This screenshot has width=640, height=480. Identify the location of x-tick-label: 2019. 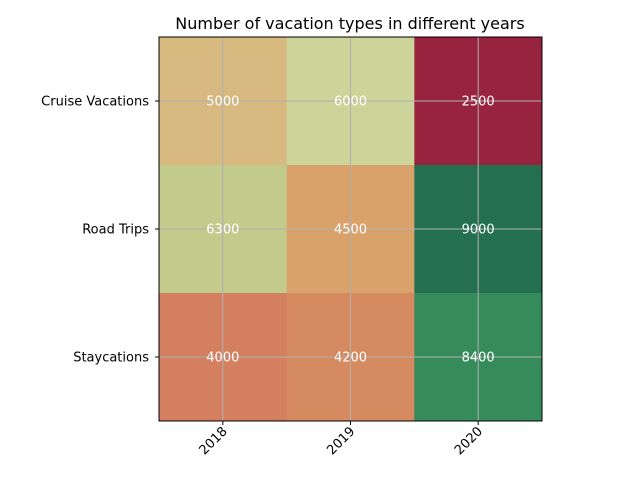
(341, 441).